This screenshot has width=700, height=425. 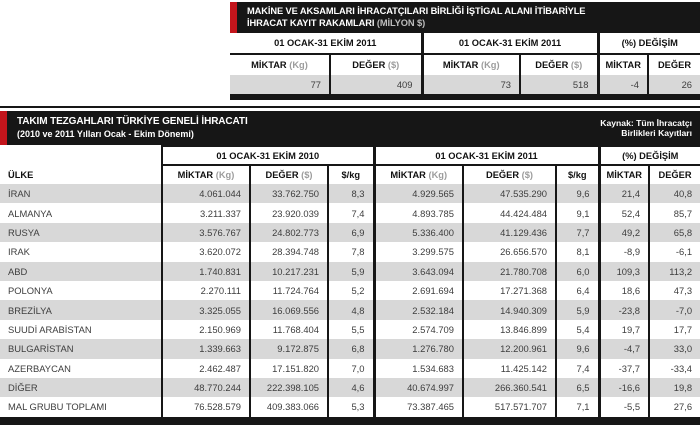 I want to click on value-cell: 11.768.404, so click(x=288, y=329).